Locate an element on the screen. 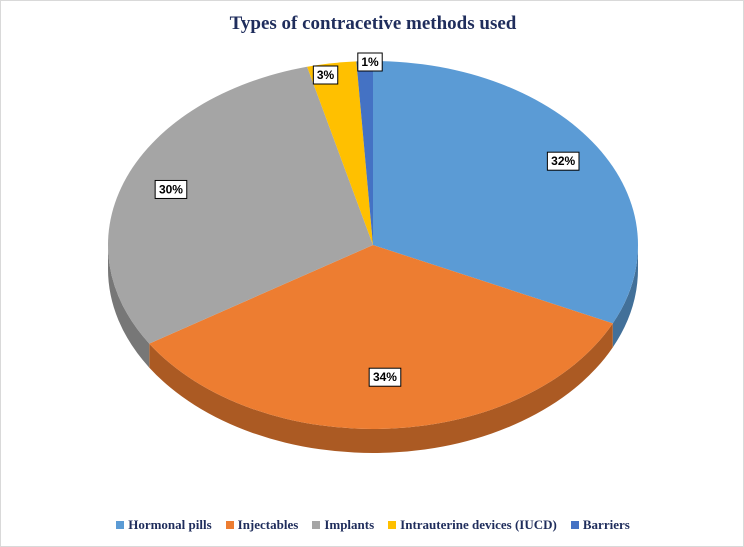 Image resolution: width=744 pixels, height=547 pixels. data-label-box-injectables is located at coordinates (385, 377).